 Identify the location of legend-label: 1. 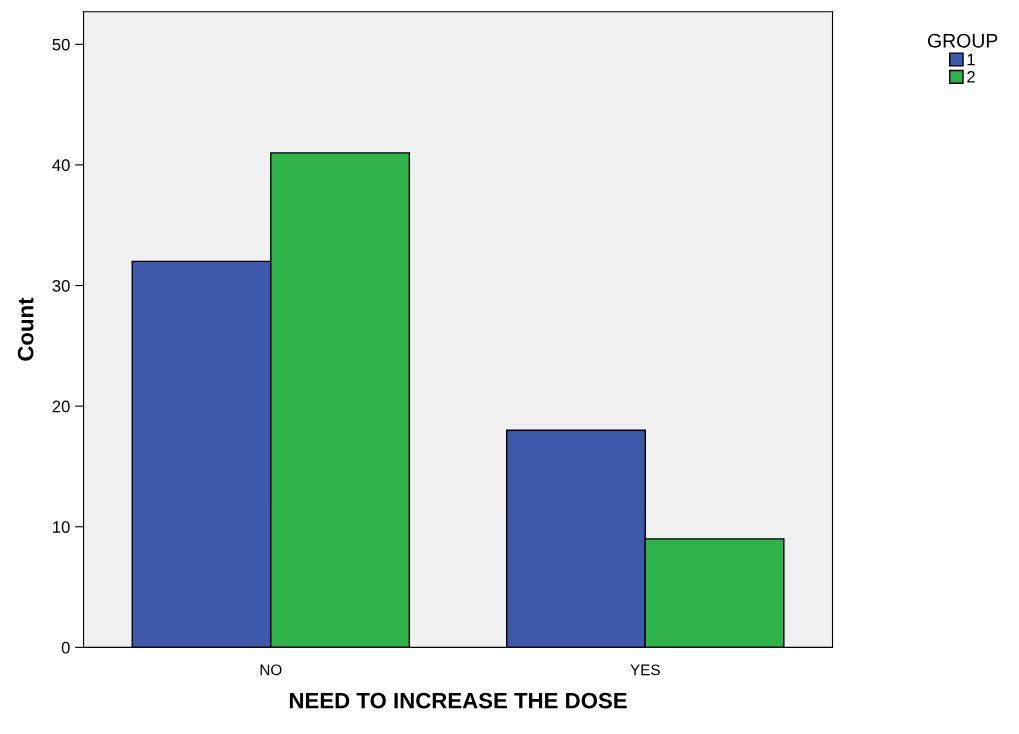
(971, 59).